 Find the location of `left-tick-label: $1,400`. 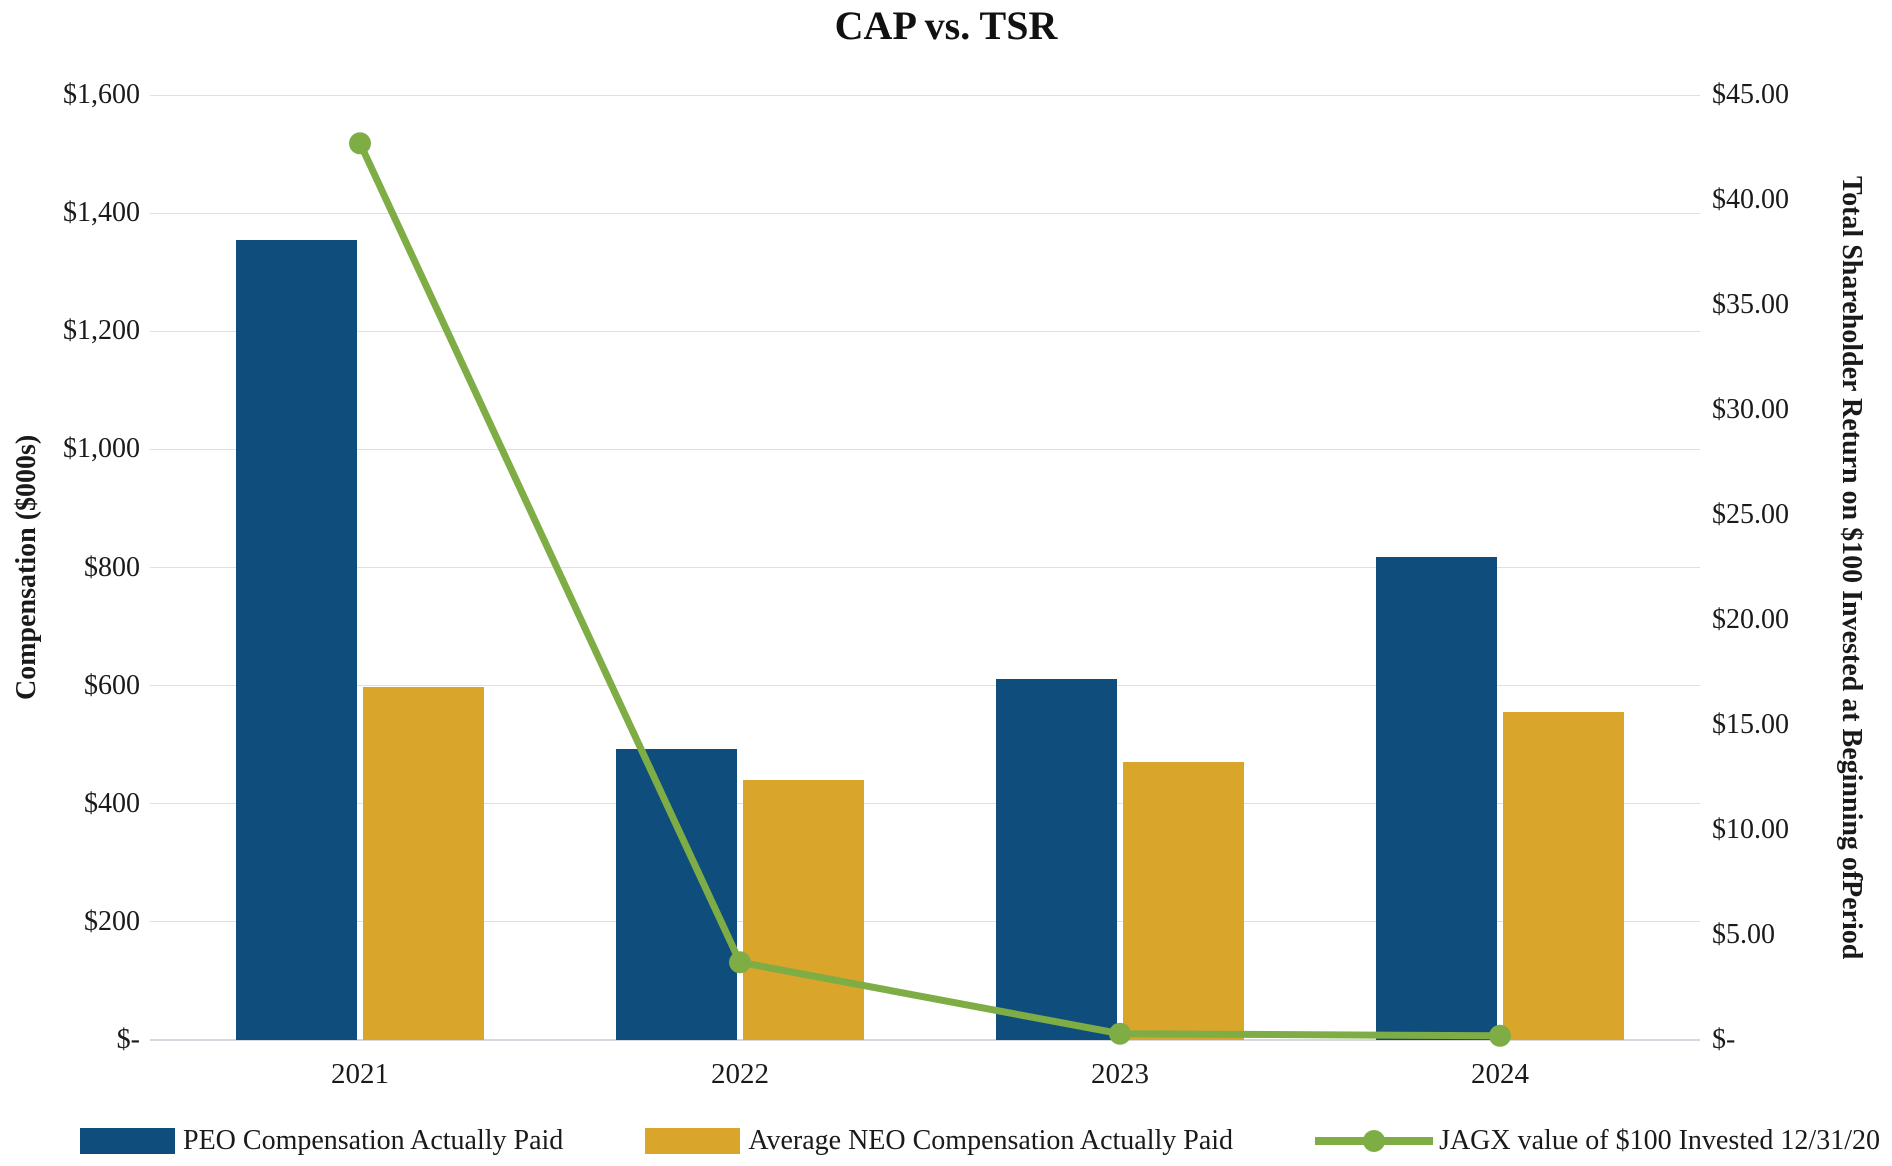

left-tick-label: $1,400 is located at coordinates (101, 213).